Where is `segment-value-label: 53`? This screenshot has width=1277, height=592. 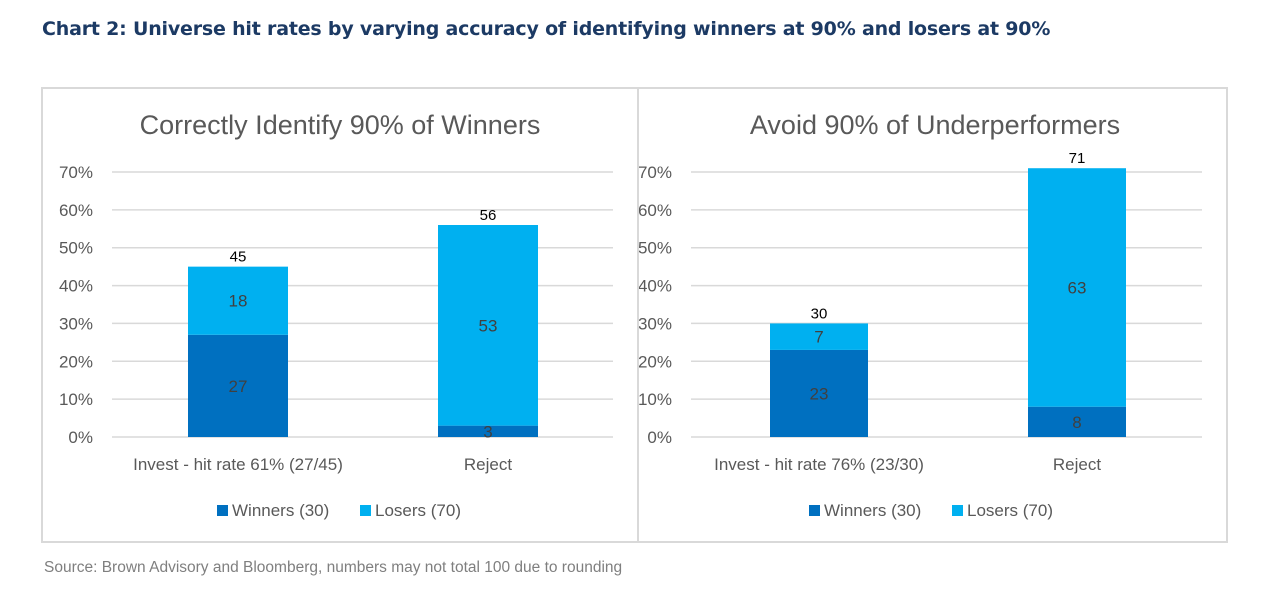 segment-value-label: 53 is located at coordinates (488, 325).